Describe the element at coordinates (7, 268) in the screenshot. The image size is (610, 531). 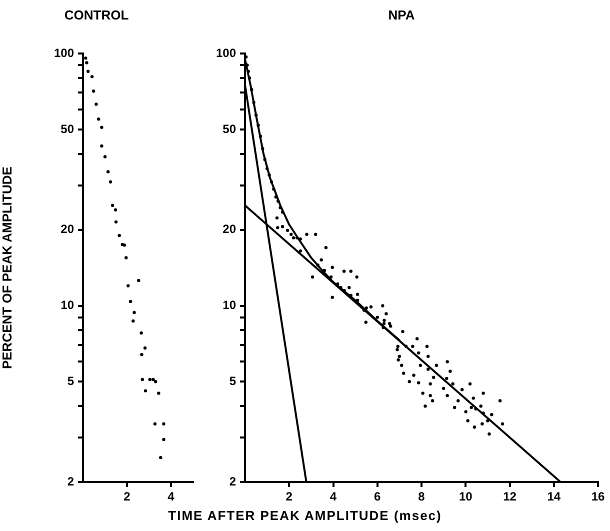
I see `y-axis-title: PERCENT OF PEAK AMPLITUDE` at that location.